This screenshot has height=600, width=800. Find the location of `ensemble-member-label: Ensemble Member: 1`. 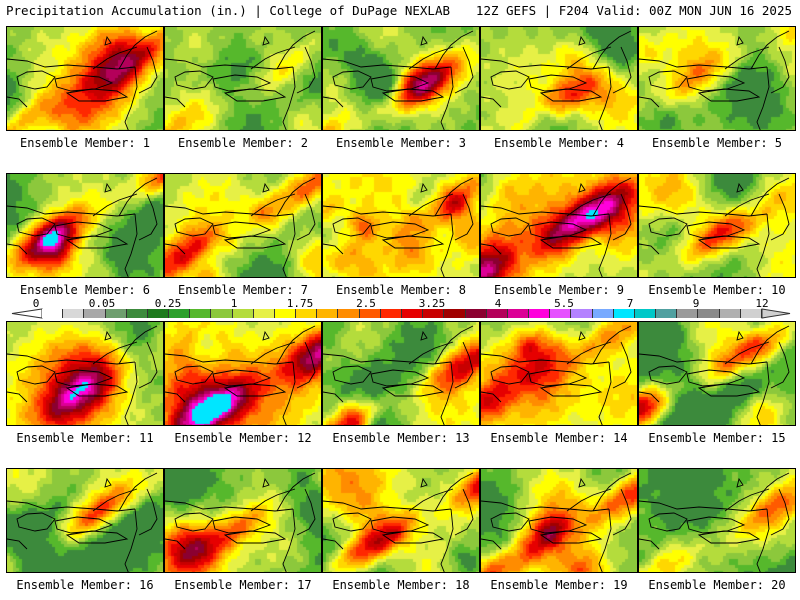

ensemble-member-label: Ensemble Member: 1 is located at coordinates (85, 143).